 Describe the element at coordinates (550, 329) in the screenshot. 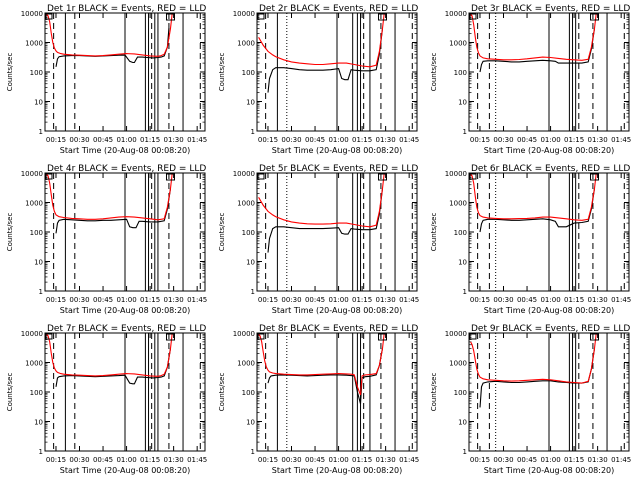

I see `chart-title: Det 9r BLACK = Events, RED = LLD` at that location.